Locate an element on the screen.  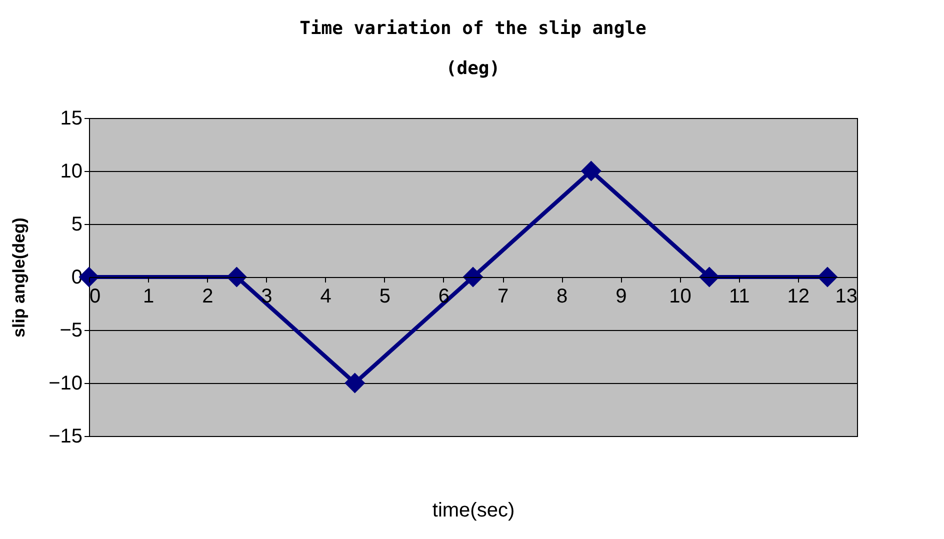
x-tick-label: 1 is located at coordinates (148, 297).